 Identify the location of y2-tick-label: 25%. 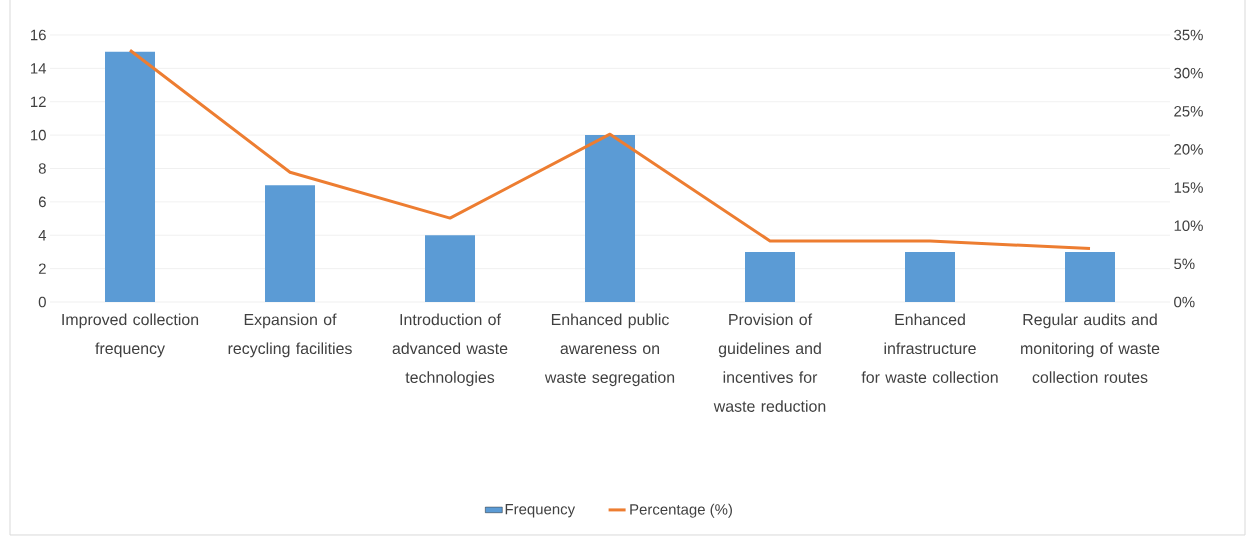
(1188, 111).